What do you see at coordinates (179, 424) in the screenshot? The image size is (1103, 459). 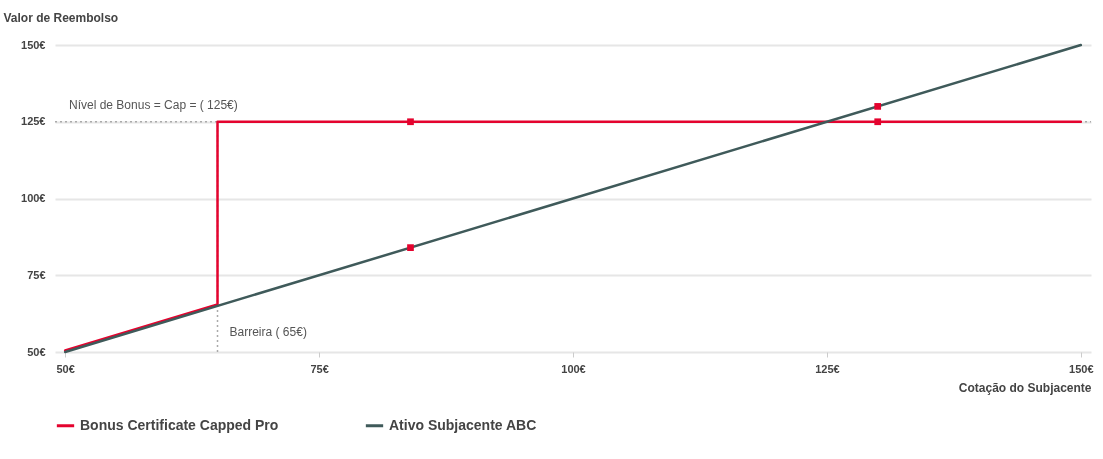 I see `legend-label: Bonus Certificate Capped Pro` at bounding box center [179, 424].